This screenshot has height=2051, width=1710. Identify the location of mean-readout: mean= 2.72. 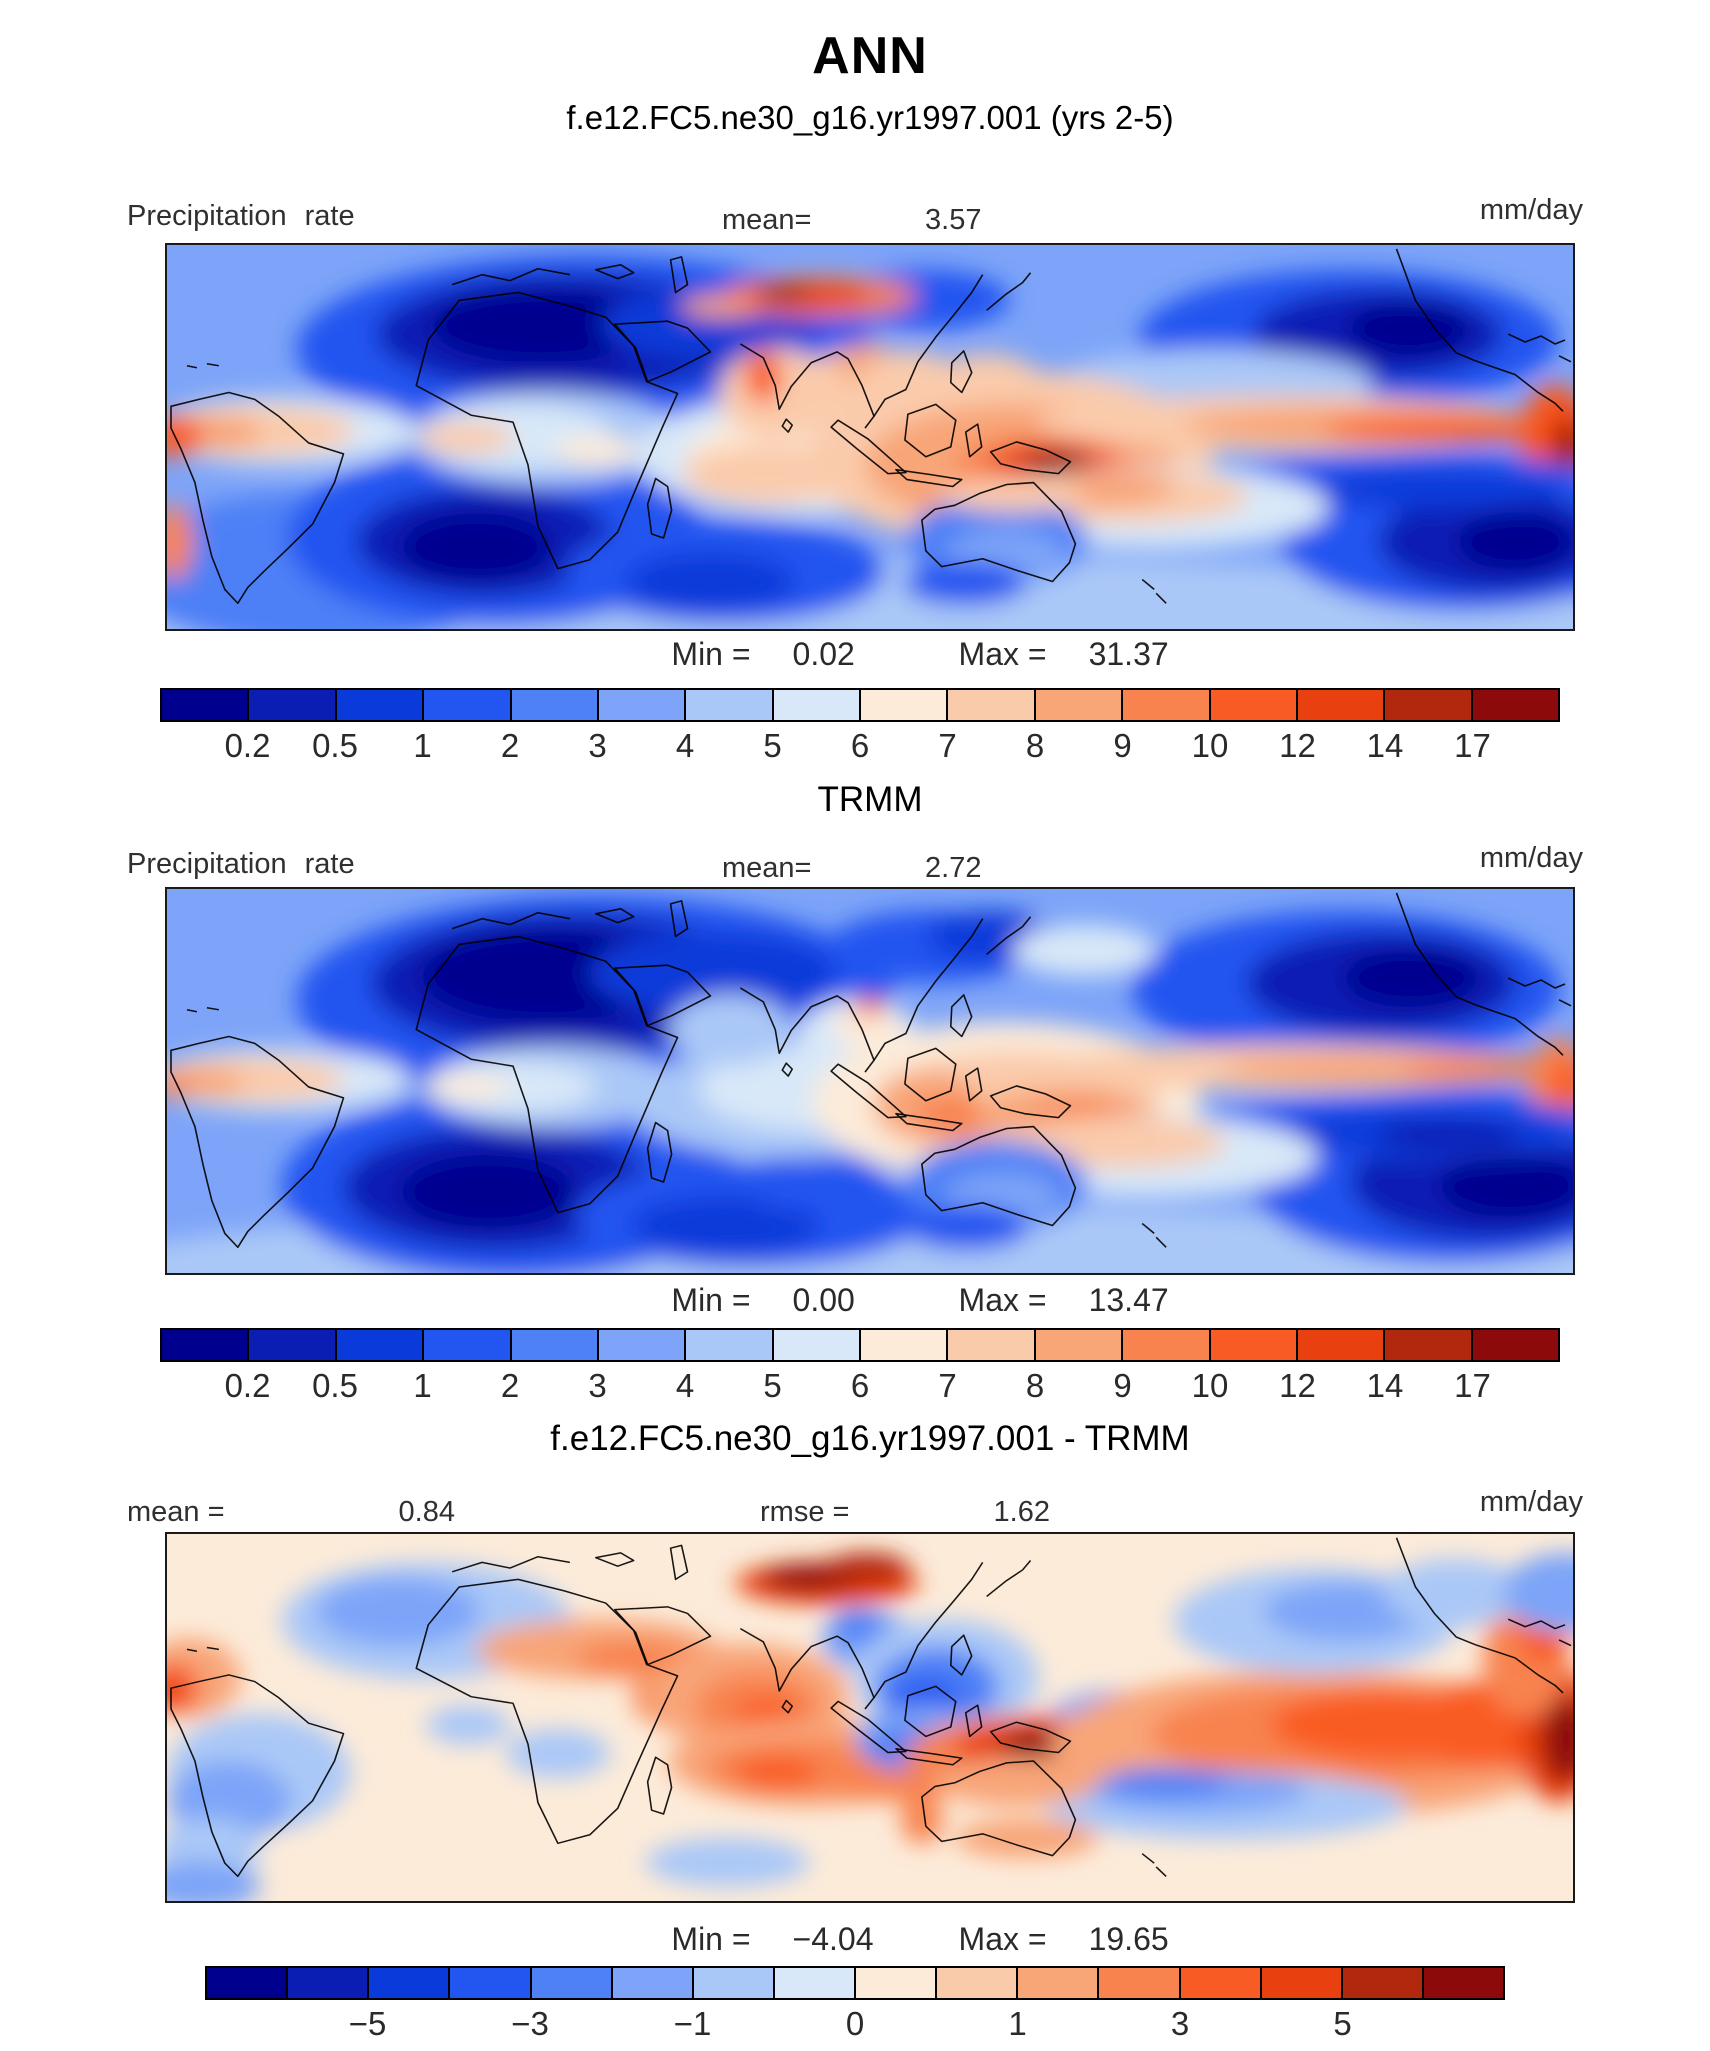
(851, 868).